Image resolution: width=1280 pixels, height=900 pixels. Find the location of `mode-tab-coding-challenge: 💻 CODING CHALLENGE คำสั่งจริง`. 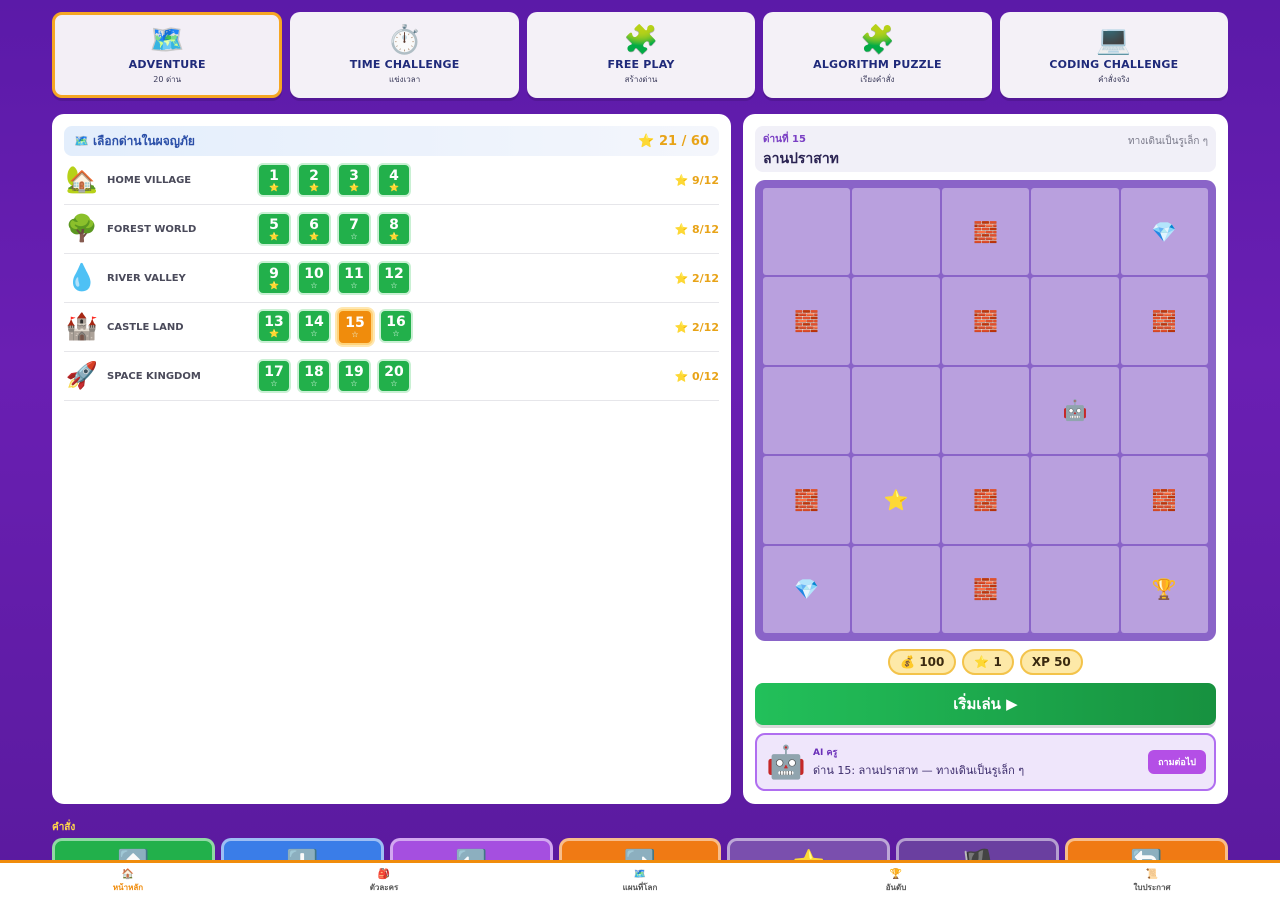

mode-tab-coding-challenge: 💻 CODING CHALLENGE คำสั่งจริง is located at coordinates (1114, 55).